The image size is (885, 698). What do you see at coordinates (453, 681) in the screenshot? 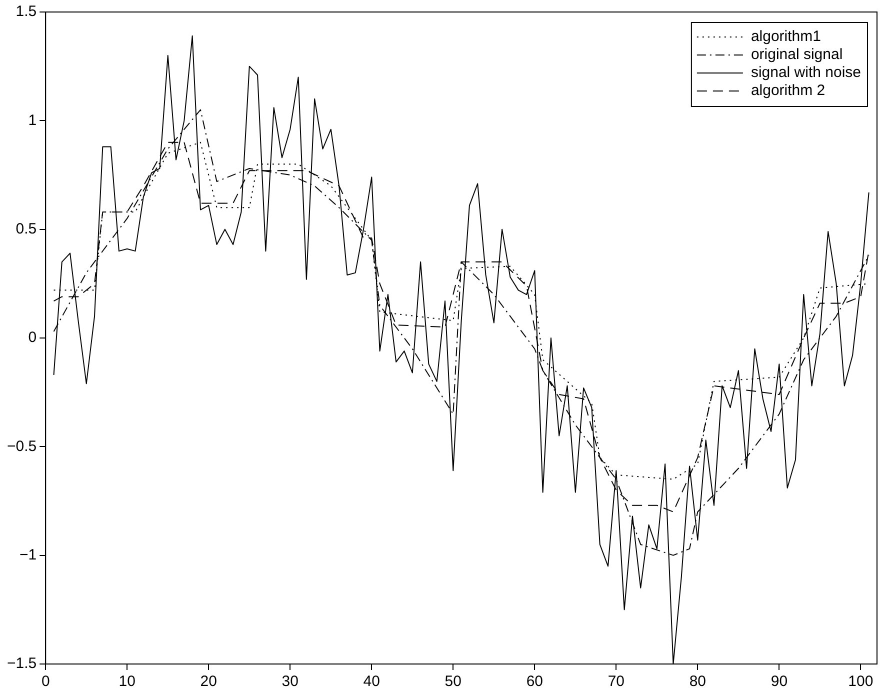
I see `x-tick-label: 50` at bounding box center [453, 681].